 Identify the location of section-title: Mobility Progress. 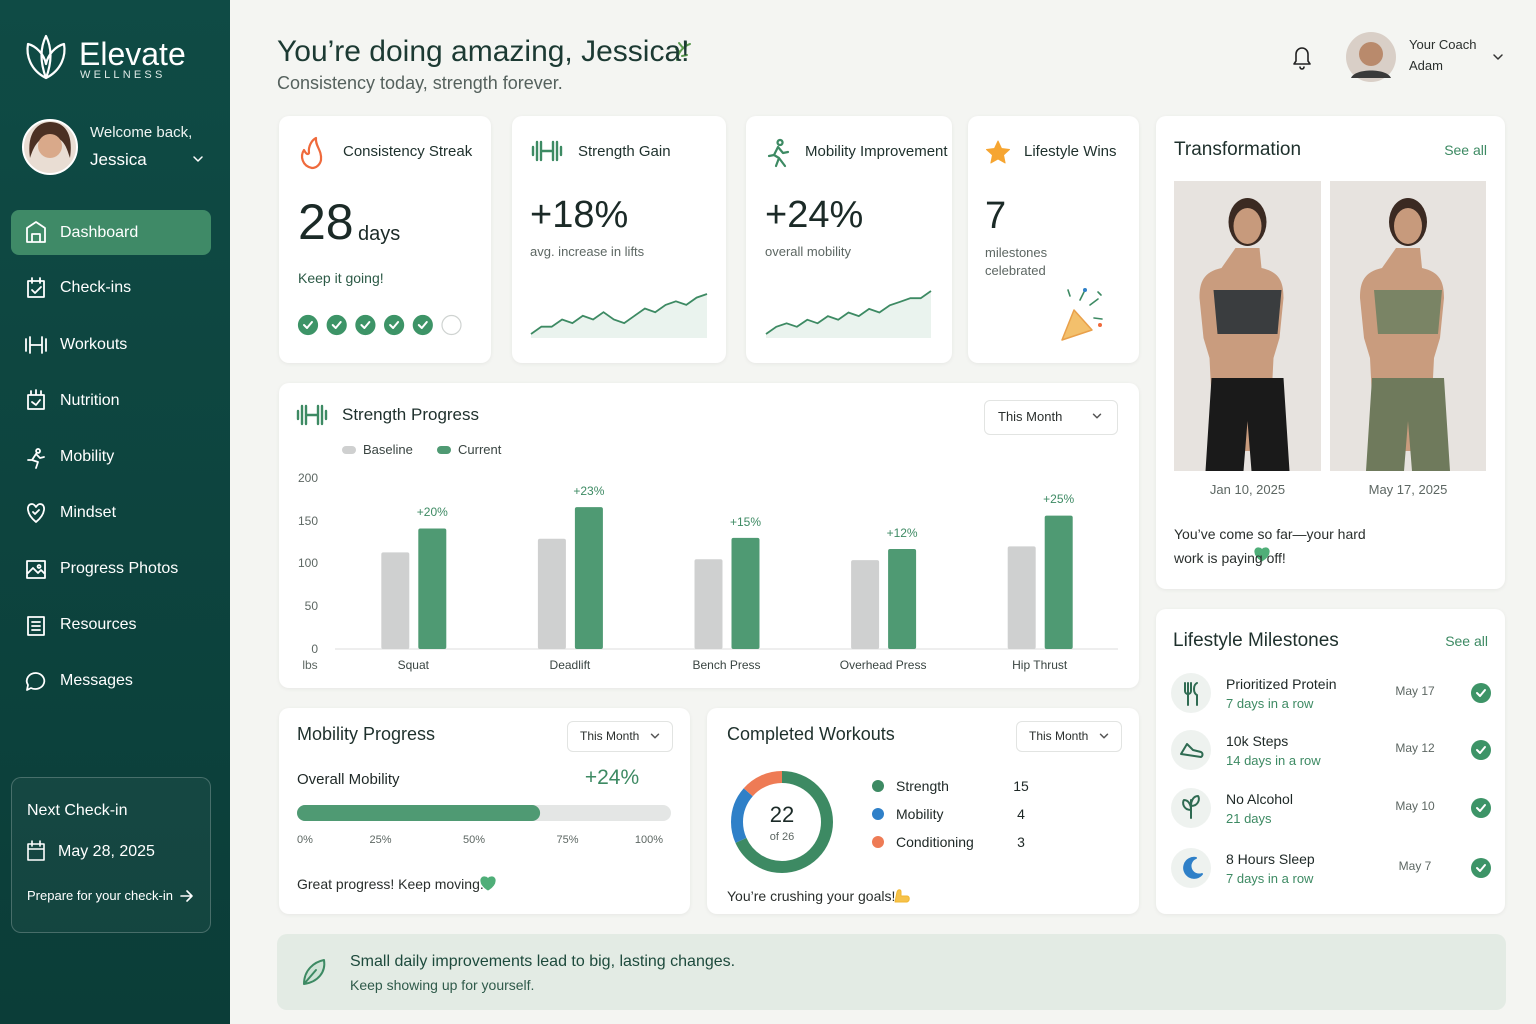
(366, 734).